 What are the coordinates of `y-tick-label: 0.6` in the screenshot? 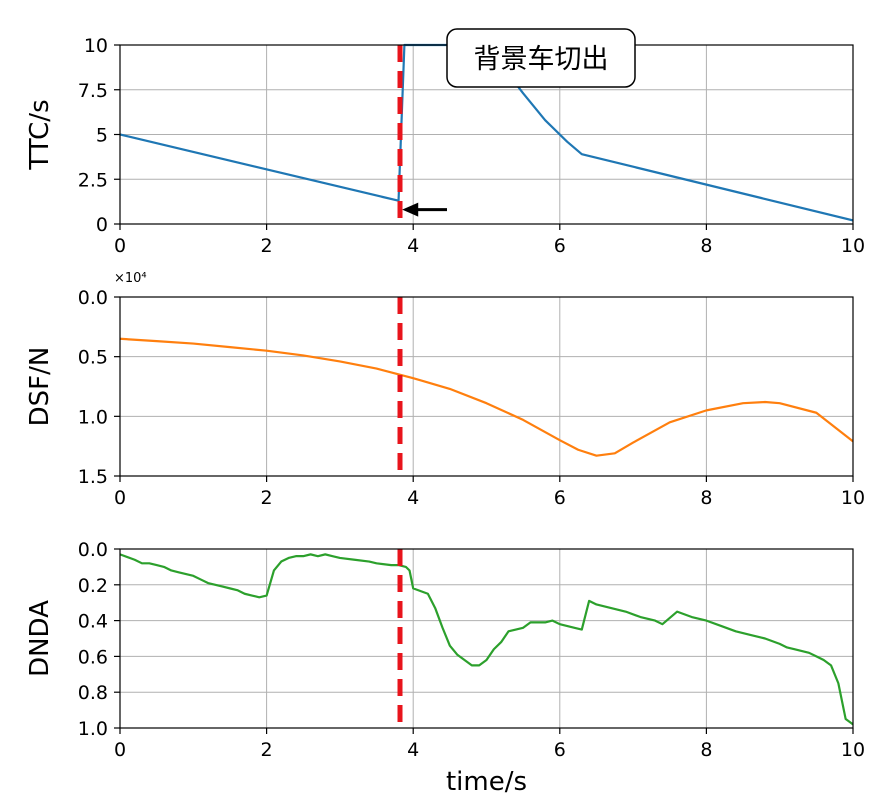 It's located at (93, 657).